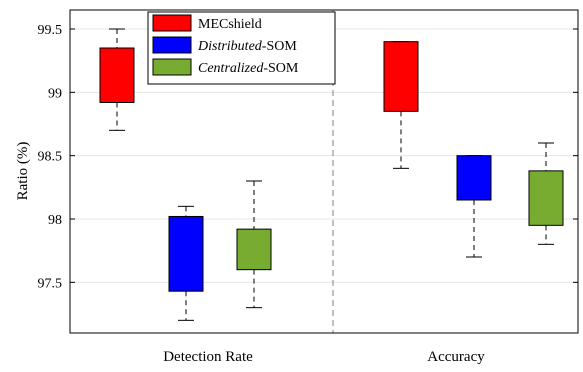 This screenshot has width=583, height=372. I want to click on y-tick-label: 99.5, so click(50, 30).